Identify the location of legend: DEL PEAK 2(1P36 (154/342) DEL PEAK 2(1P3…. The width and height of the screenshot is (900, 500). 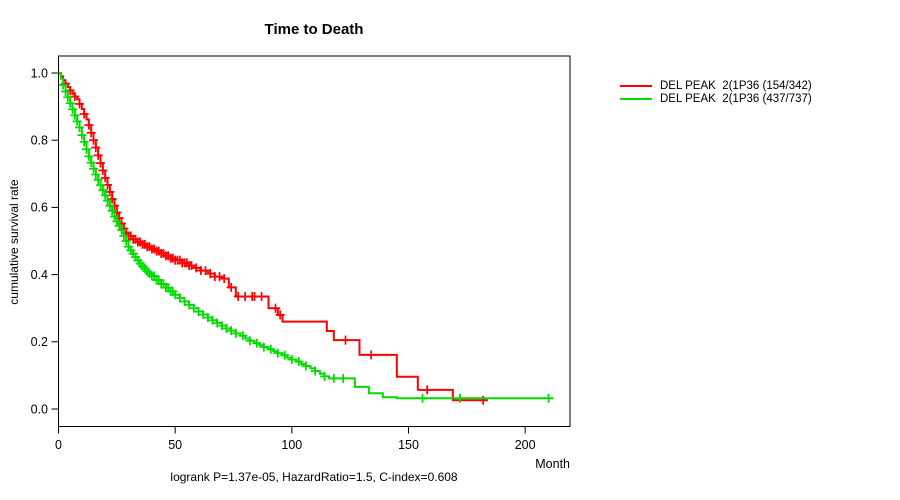
(716, 92).